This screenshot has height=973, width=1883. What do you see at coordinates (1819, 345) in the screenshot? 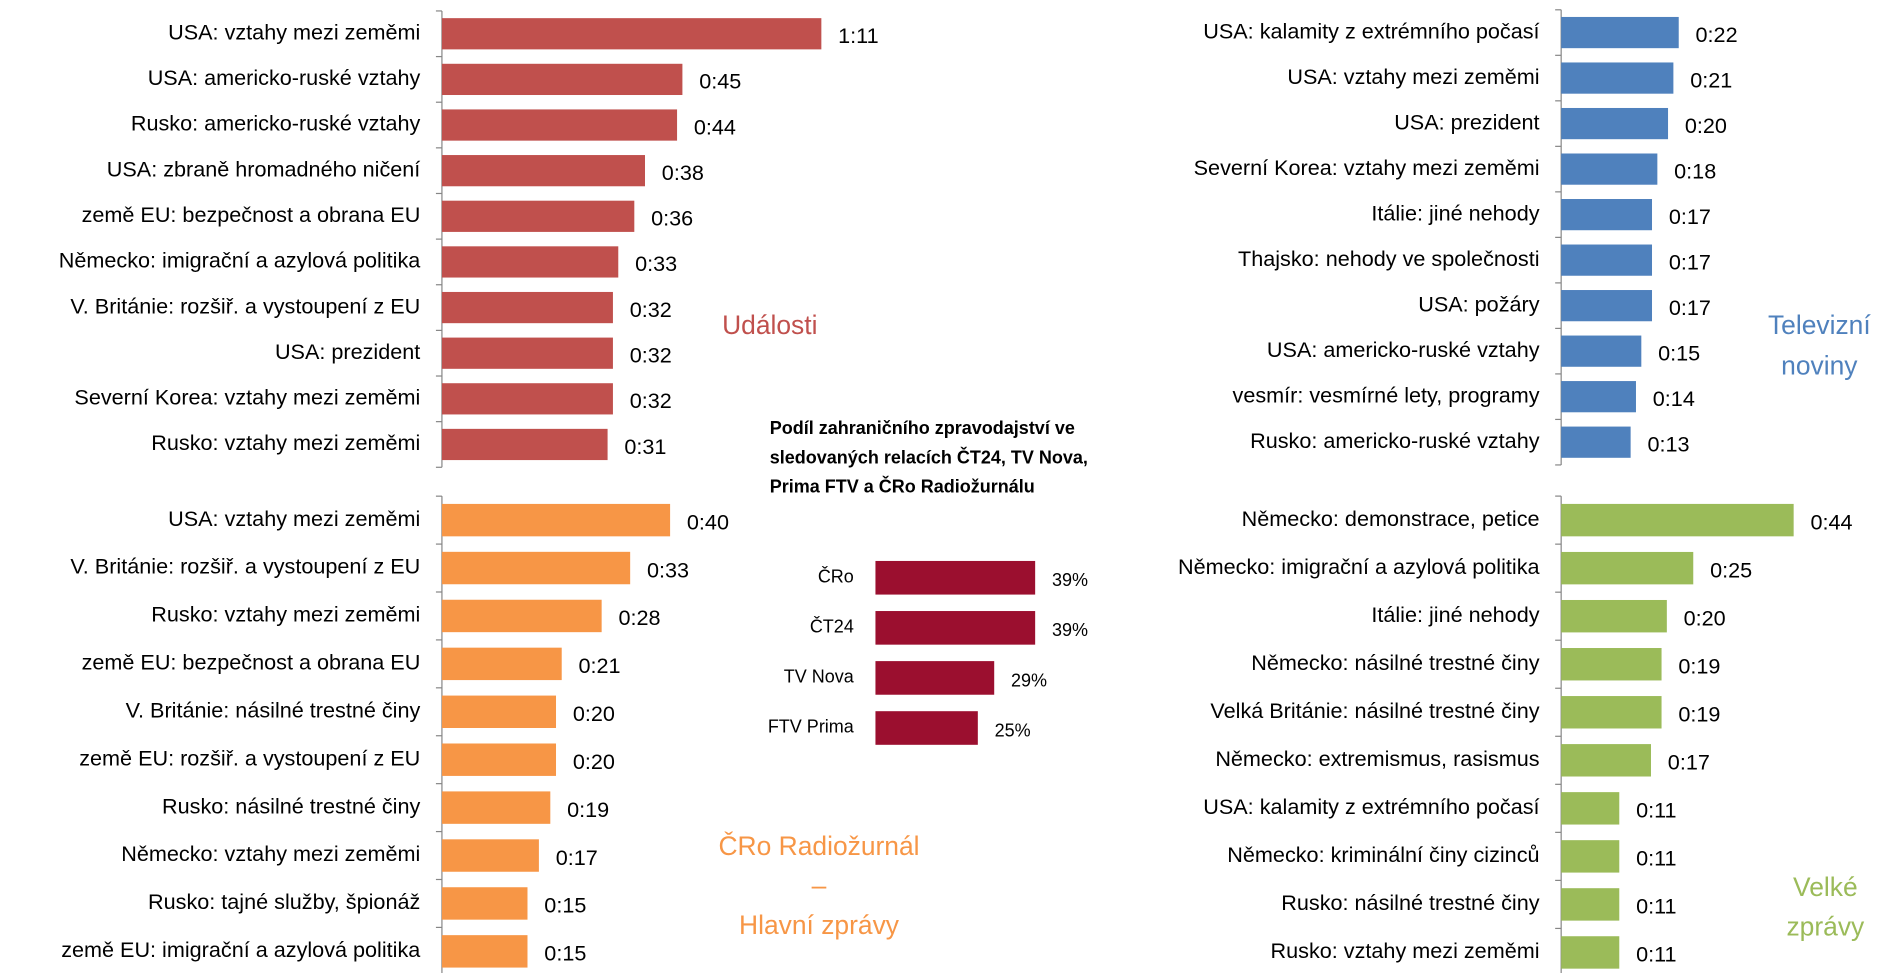
I see `chart-title: Televizní noviny` at bounding box center [1819, 345].